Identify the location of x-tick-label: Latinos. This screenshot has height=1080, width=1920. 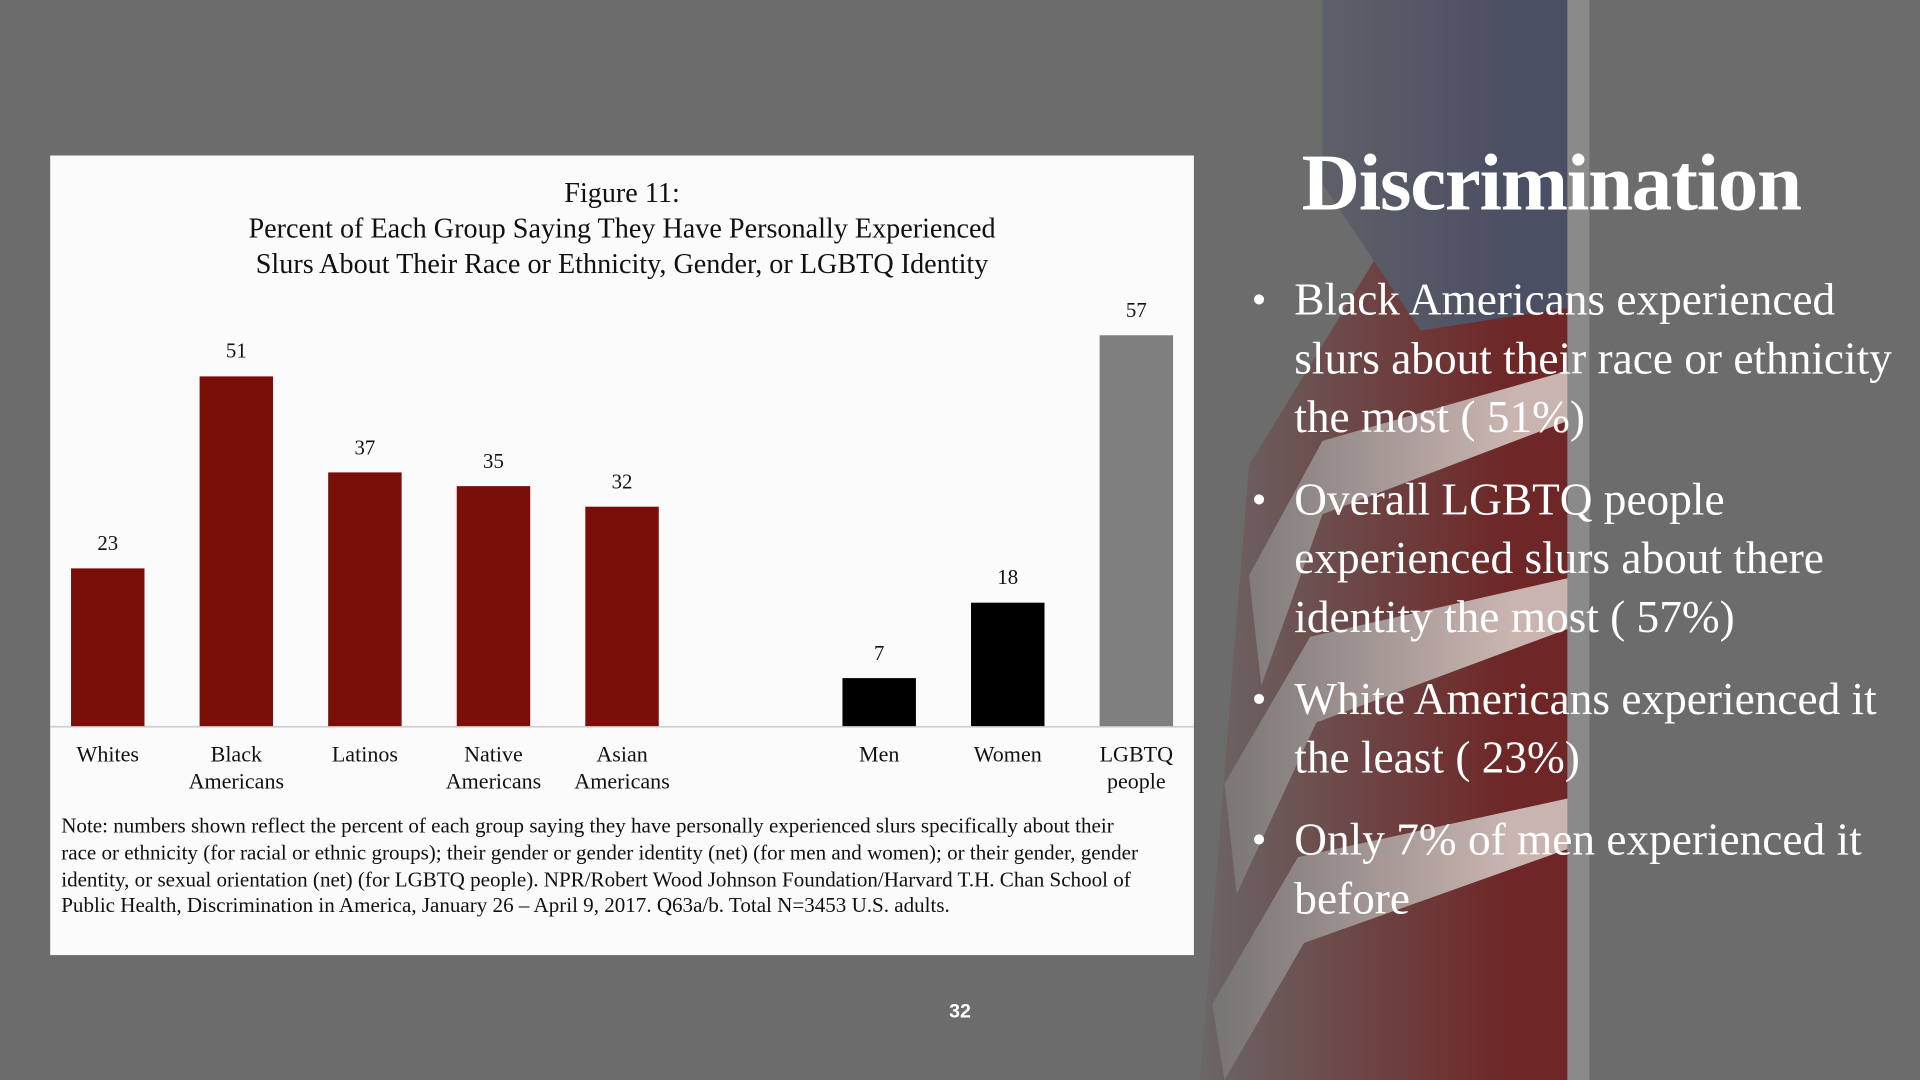
(364, 754).